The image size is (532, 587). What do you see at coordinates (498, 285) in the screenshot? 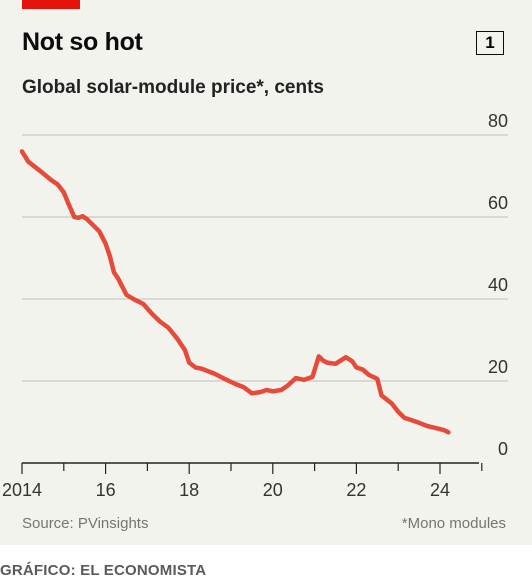
I see `y-tick-label: 40` at bounding box center [498, 285].